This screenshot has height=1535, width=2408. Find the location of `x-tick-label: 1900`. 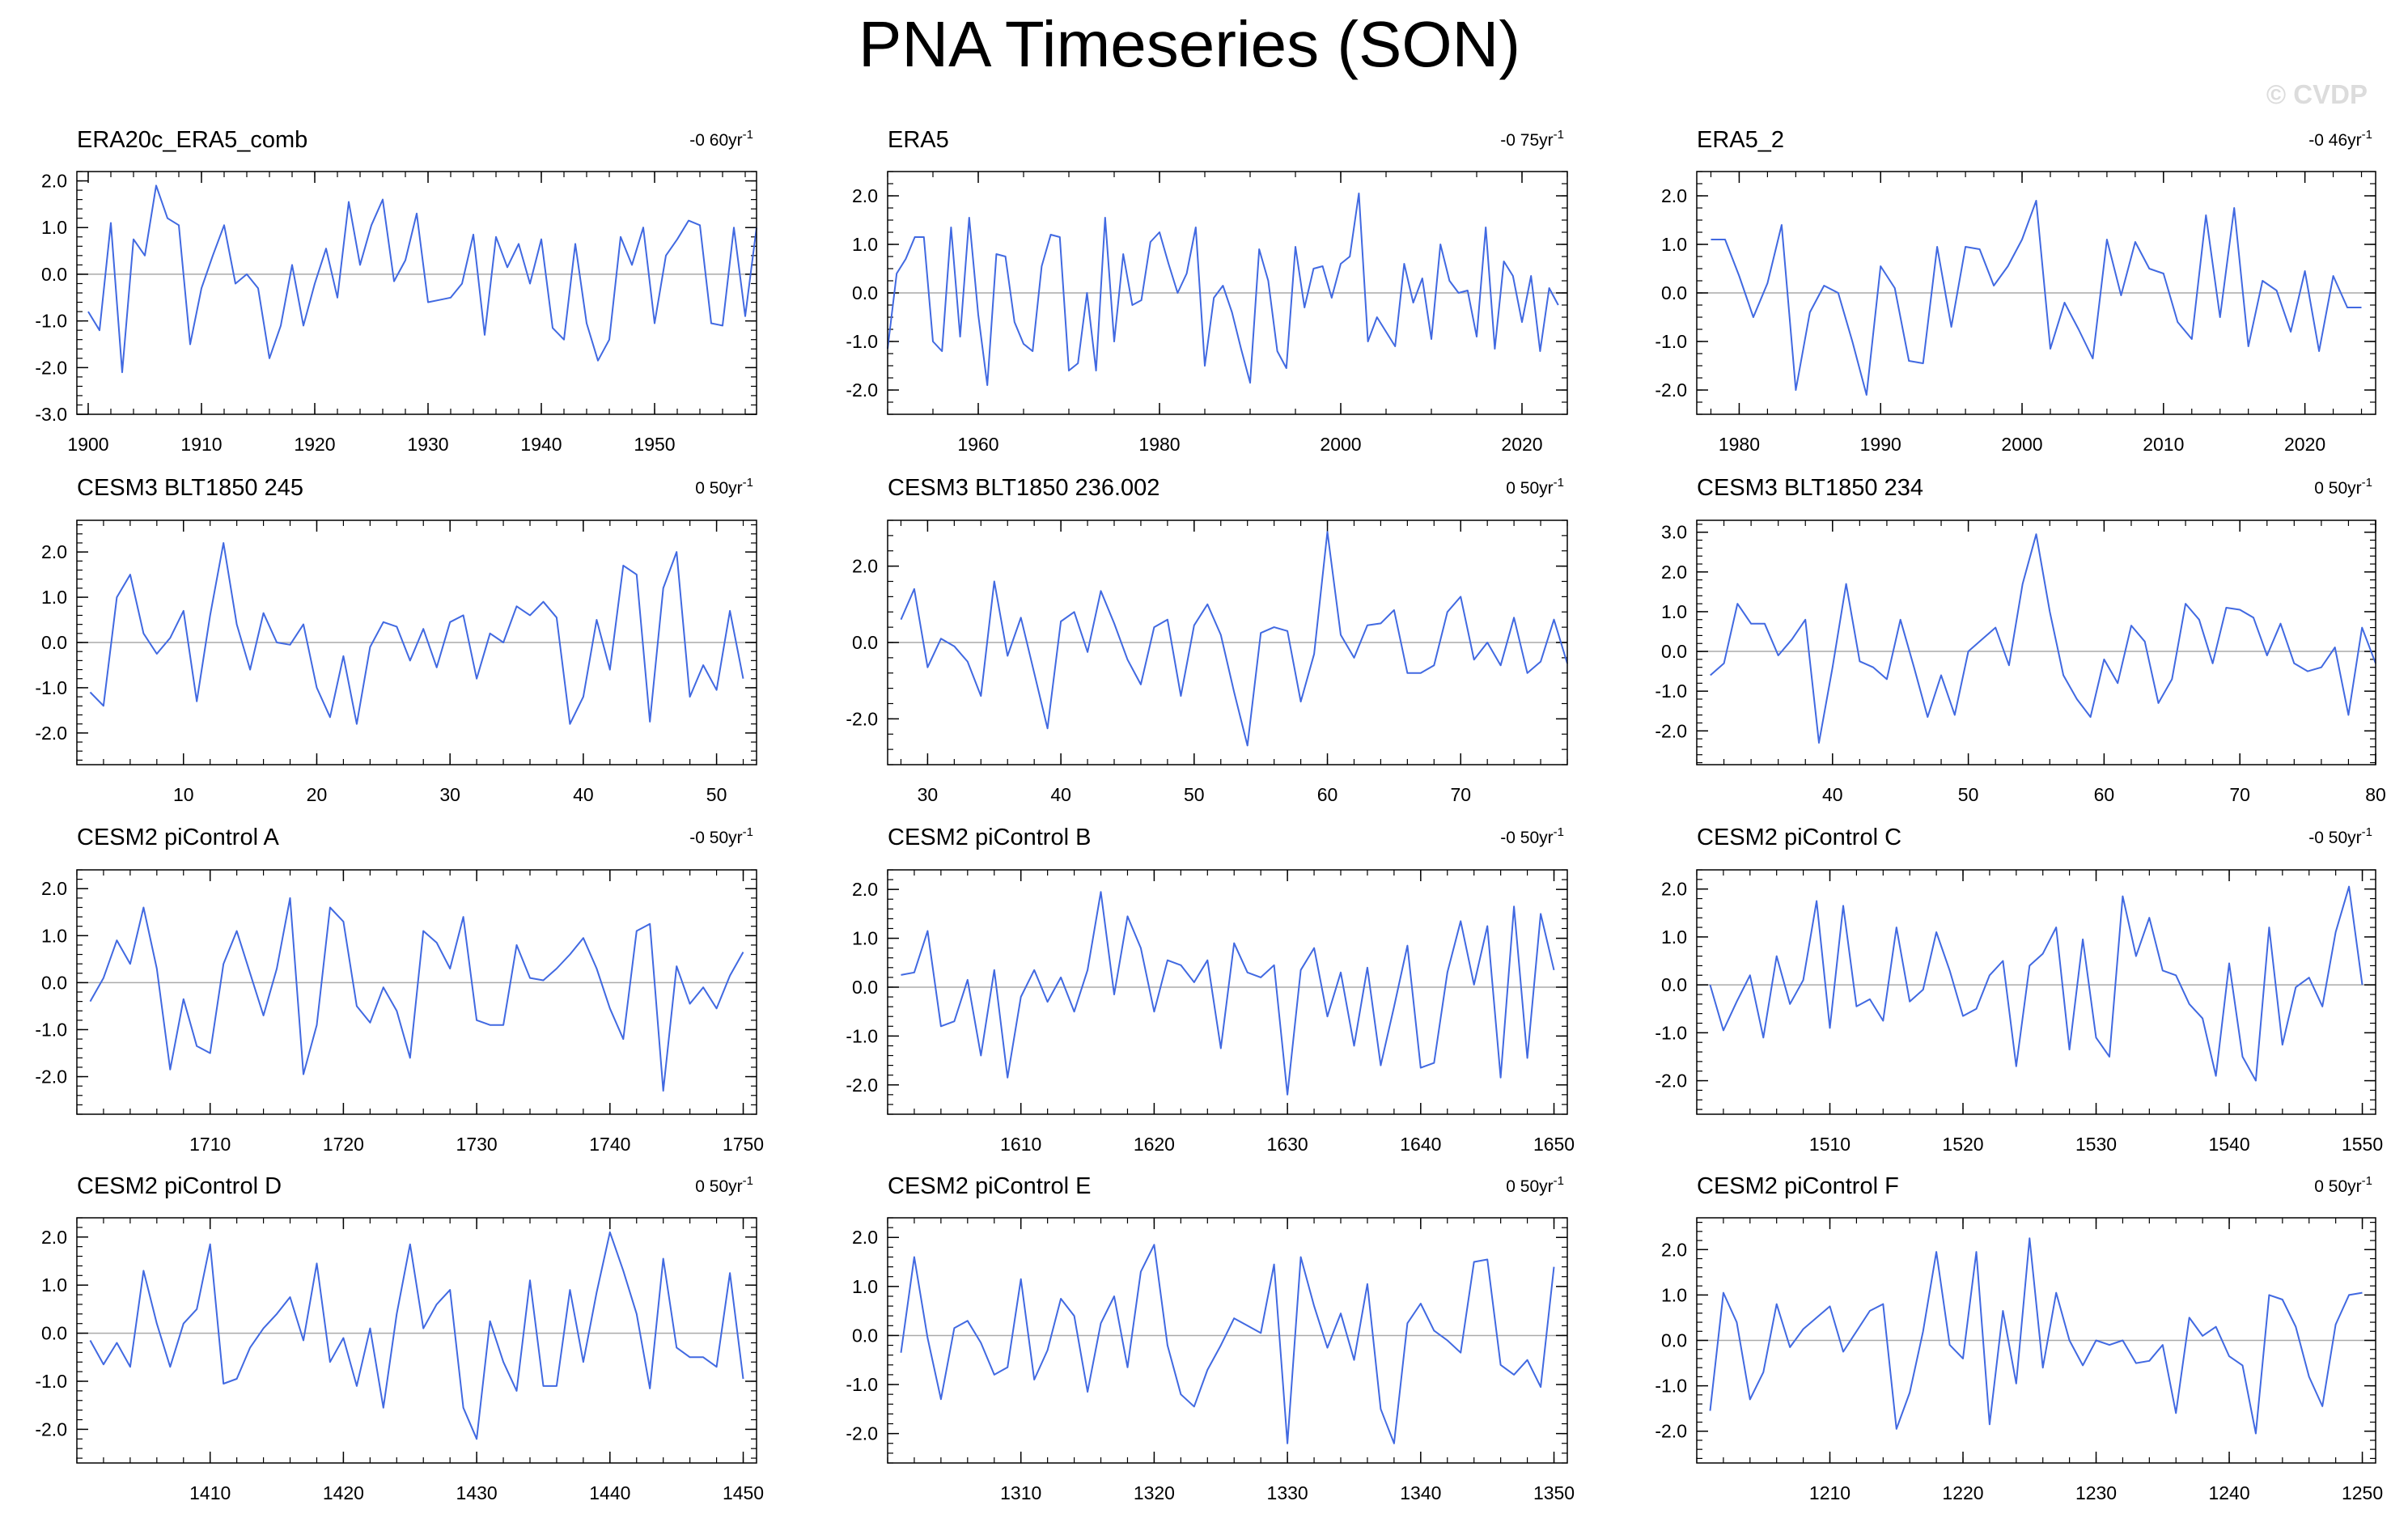

x-tick-label: 1900 is located at coordinates (87, 445).